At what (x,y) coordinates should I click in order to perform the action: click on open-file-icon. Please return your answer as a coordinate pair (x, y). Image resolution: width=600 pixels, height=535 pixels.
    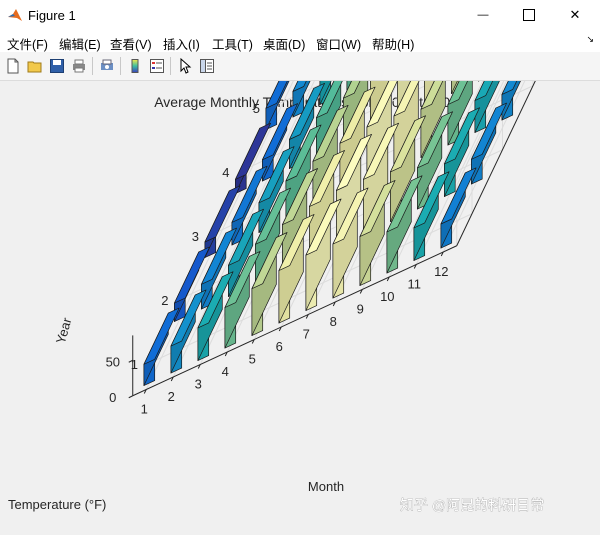
    Looking at the image, I should click on (35, 66).